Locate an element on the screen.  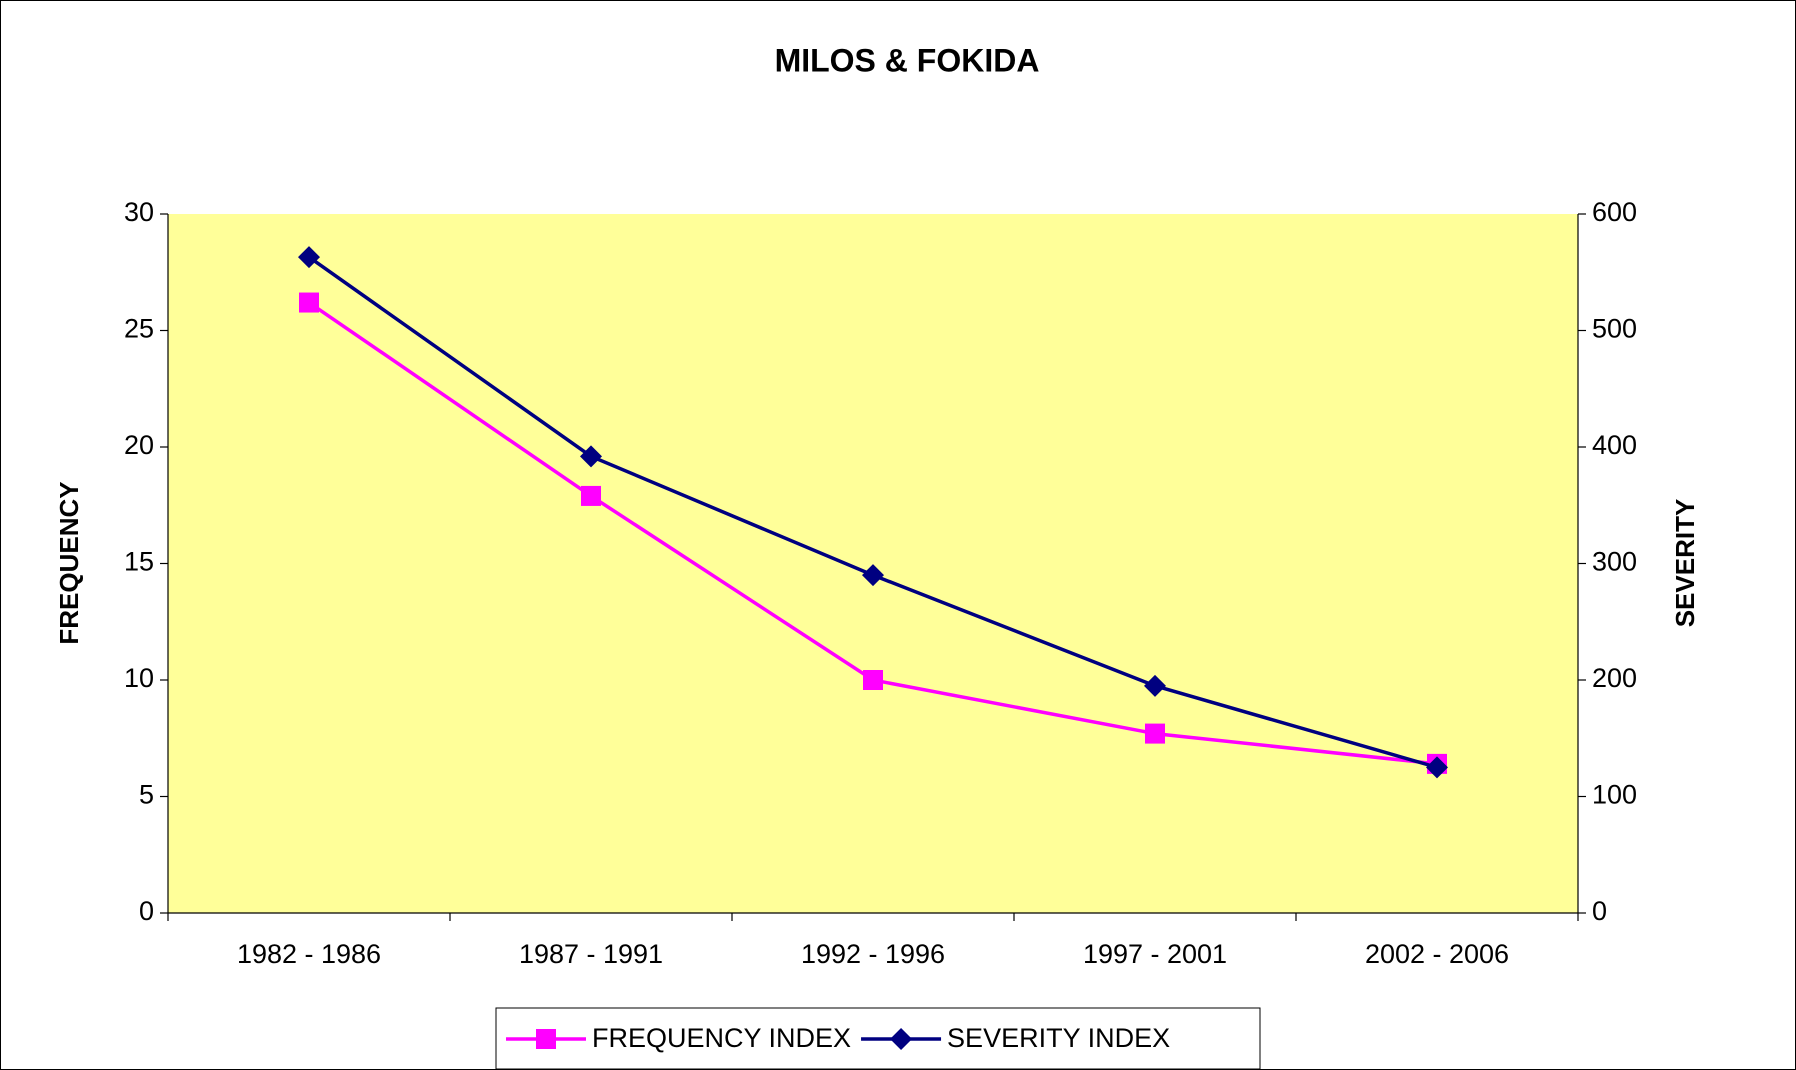
legend-label: FREQUENCY INDEX is located at coordinates (721, 1038).